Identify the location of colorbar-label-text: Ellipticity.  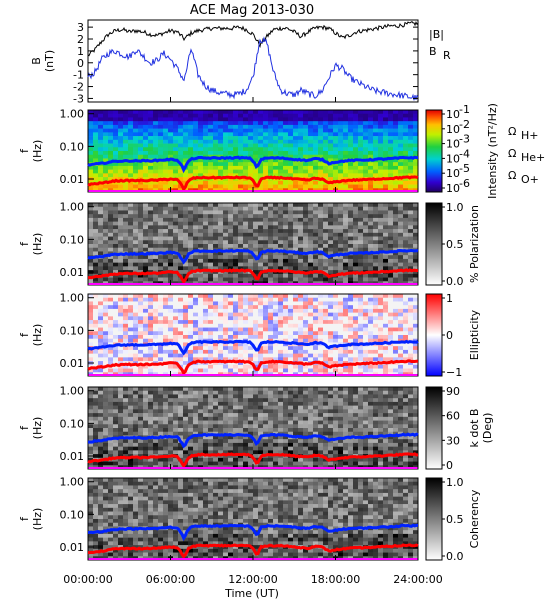
(474, 334).